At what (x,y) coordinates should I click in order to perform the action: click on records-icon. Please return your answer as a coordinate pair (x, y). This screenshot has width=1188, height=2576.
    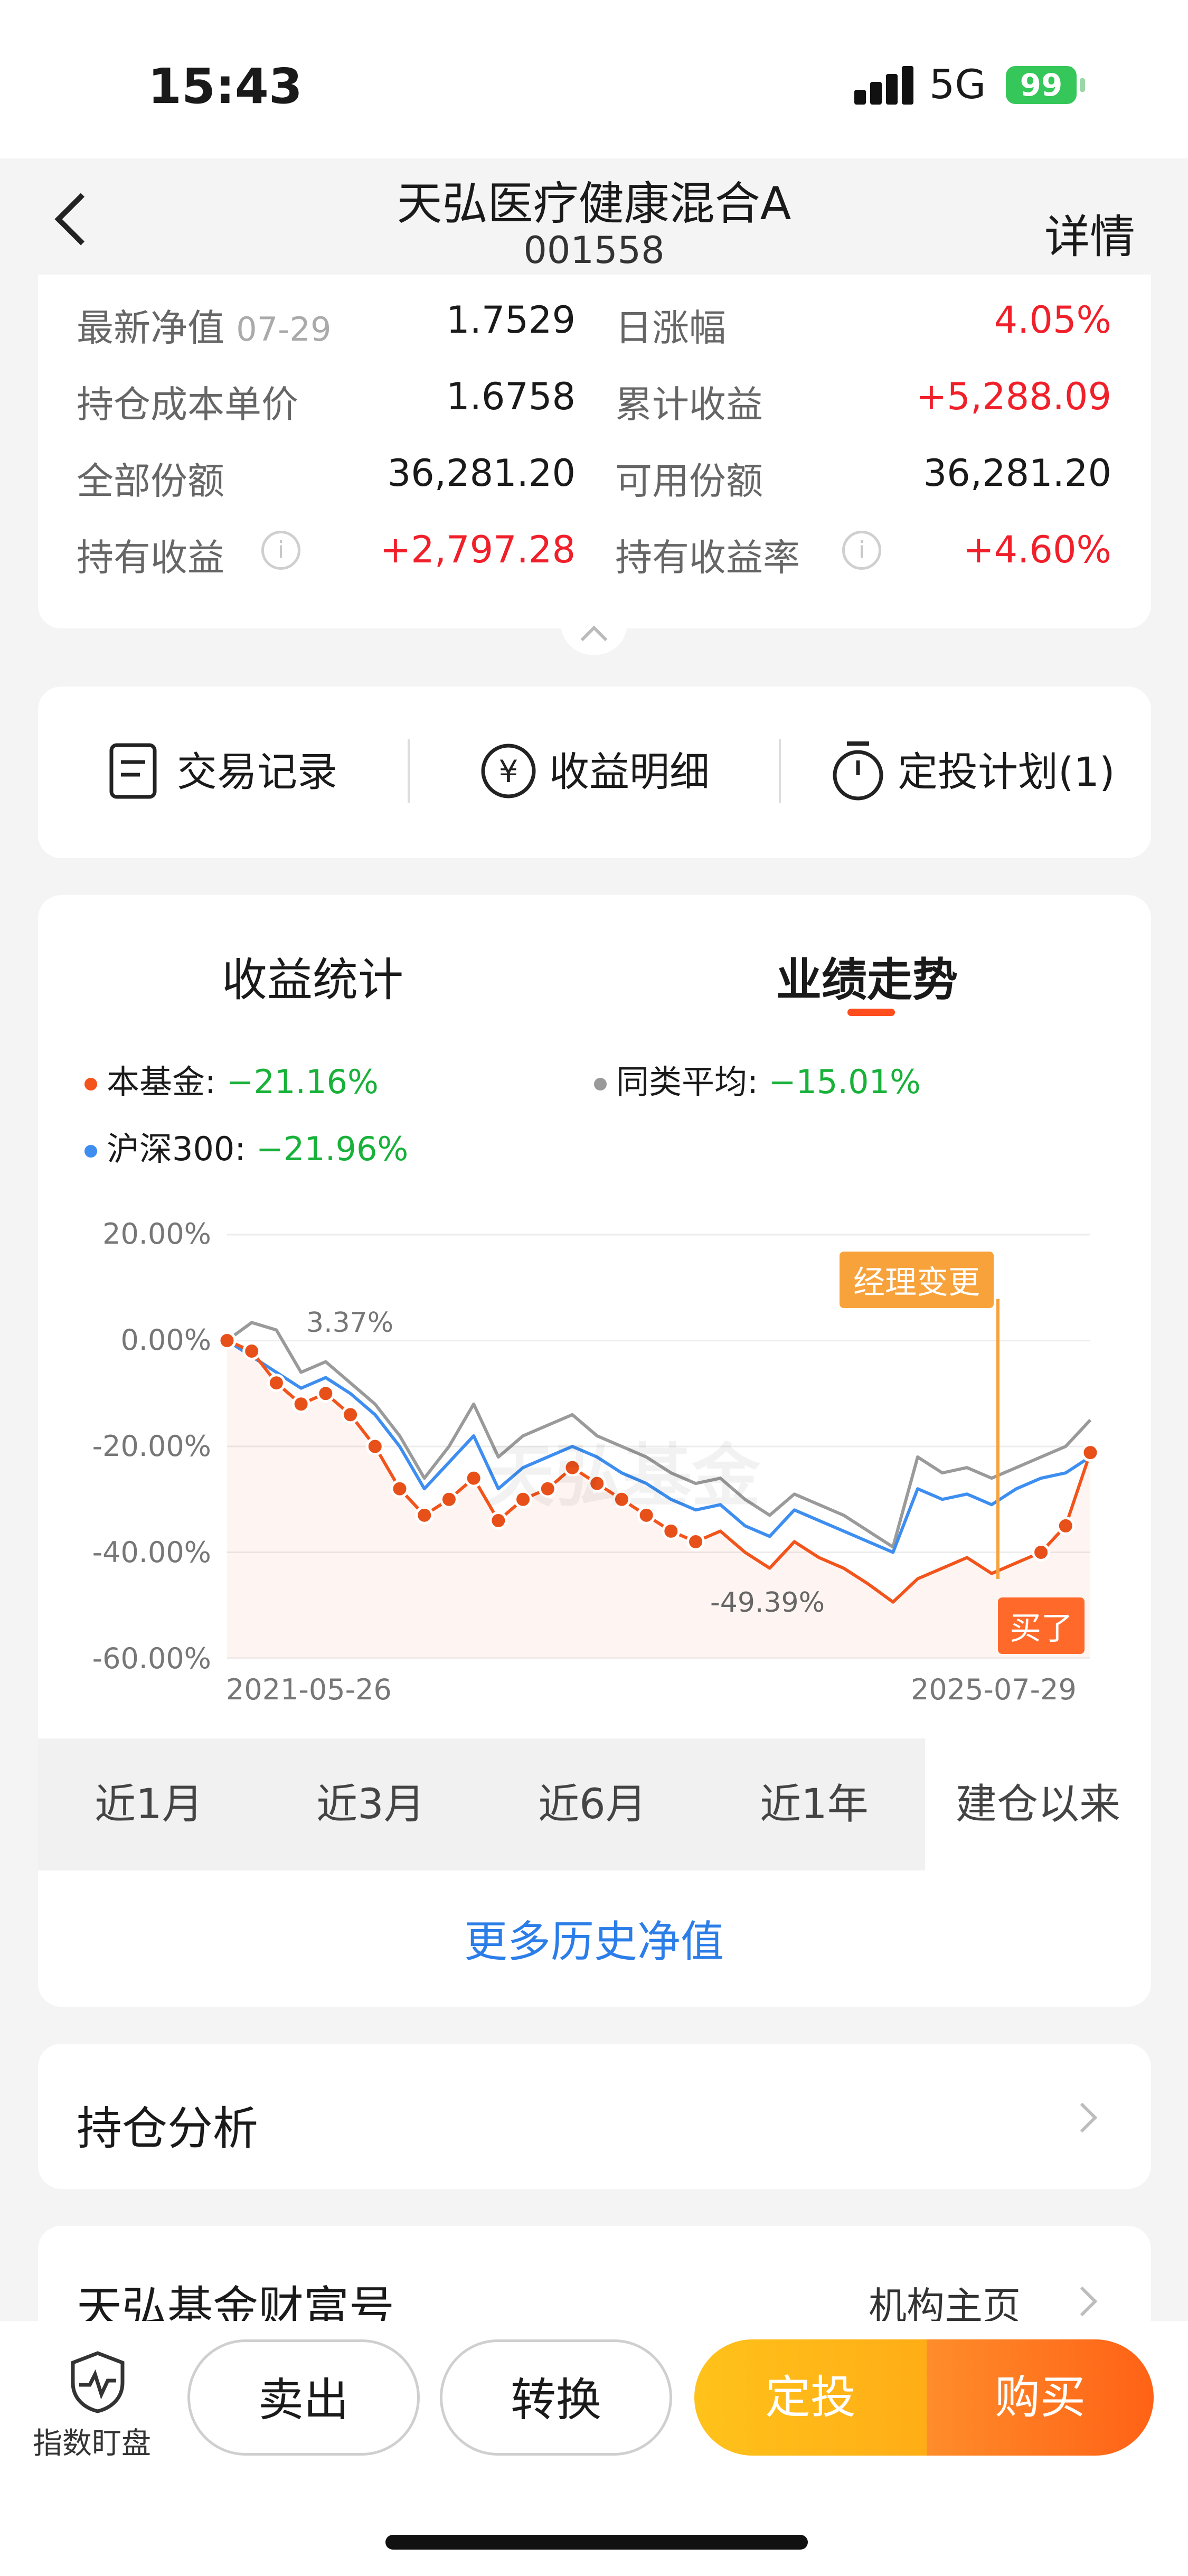
    Looking at the image, I should click on (134, 772).